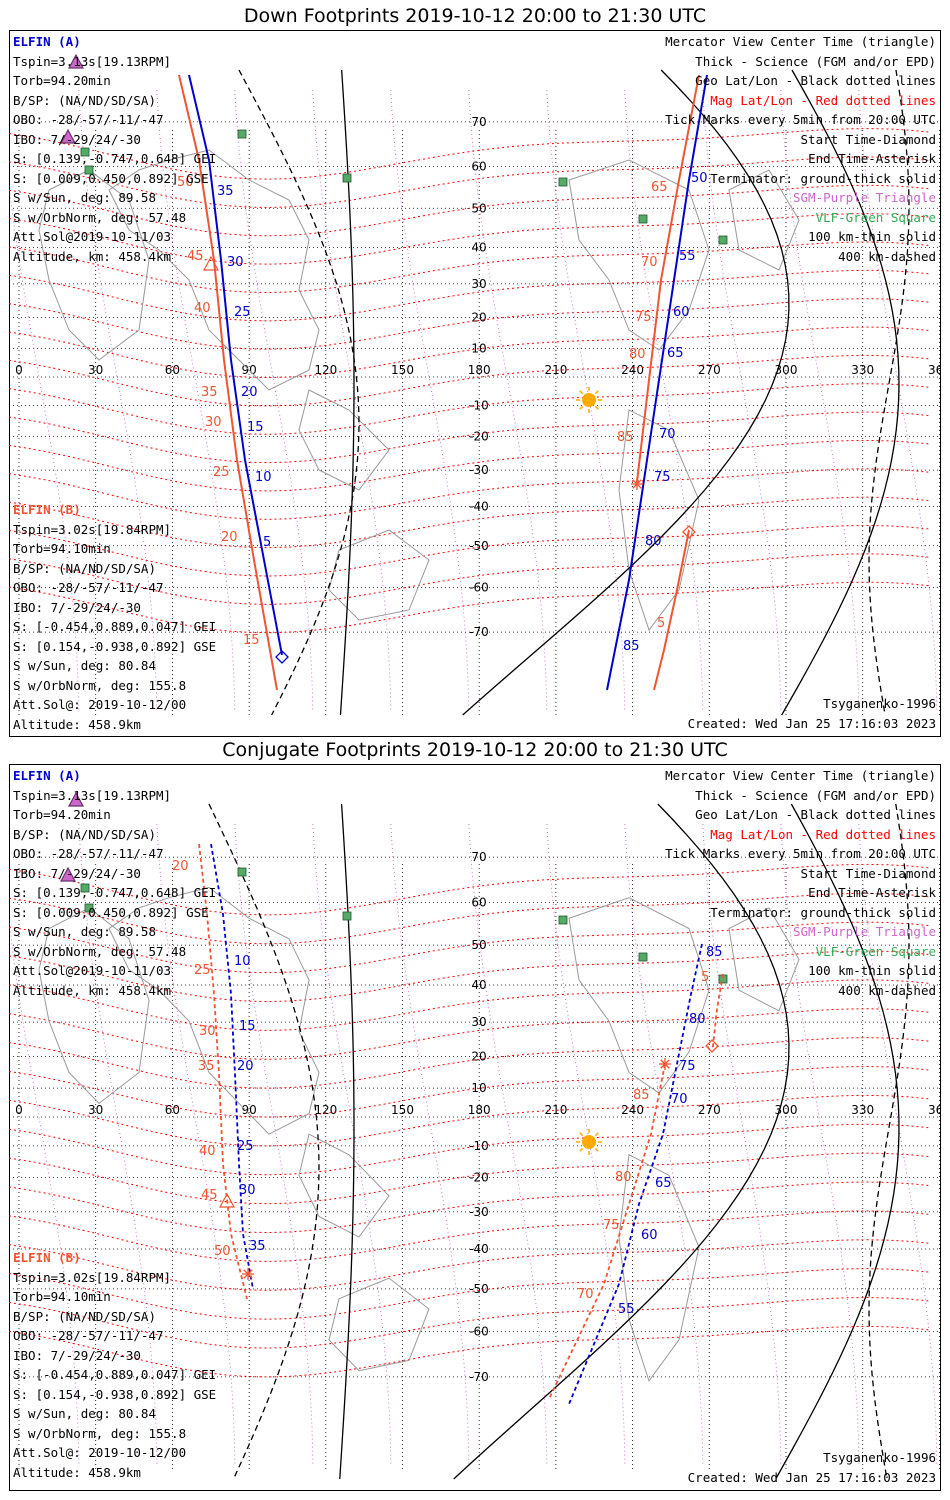  What do you see at coordinates (115, 1394) in the screenshot?
I see `sat-b-line: S: [0.154,-0.938,0.892] GSE` at bounding box center [115, 1394].